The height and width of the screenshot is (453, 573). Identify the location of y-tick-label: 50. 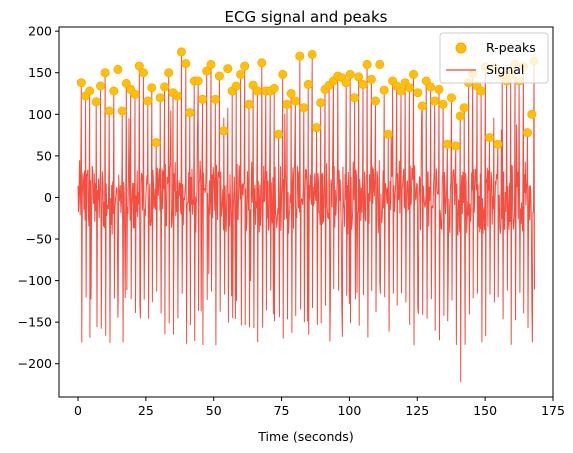
(44, 155).